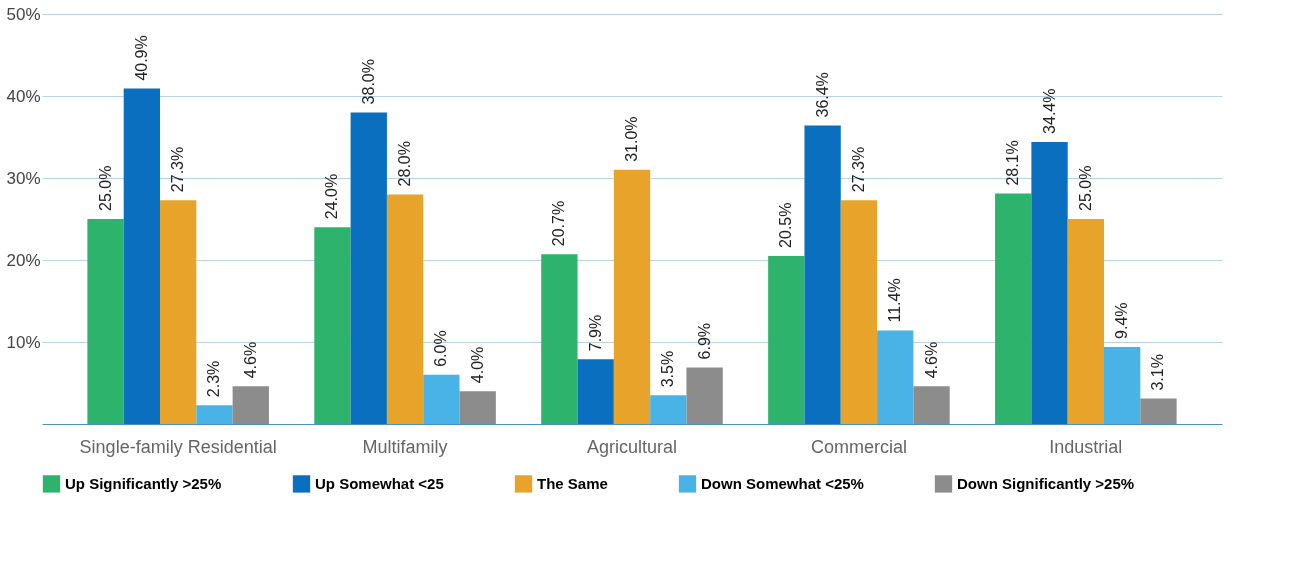  What do you see at coordinates (782, 483) in the screenshot?
I see `legend-label: Down Somewhat <25%` at bounding box center [782, 483].